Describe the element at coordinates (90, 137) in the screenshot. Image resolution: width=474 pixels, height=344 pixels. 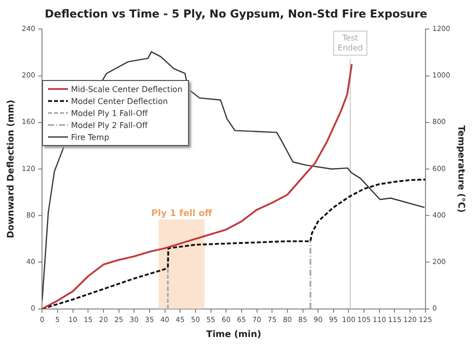
I see `legend-label: Fire Temp` at that location.